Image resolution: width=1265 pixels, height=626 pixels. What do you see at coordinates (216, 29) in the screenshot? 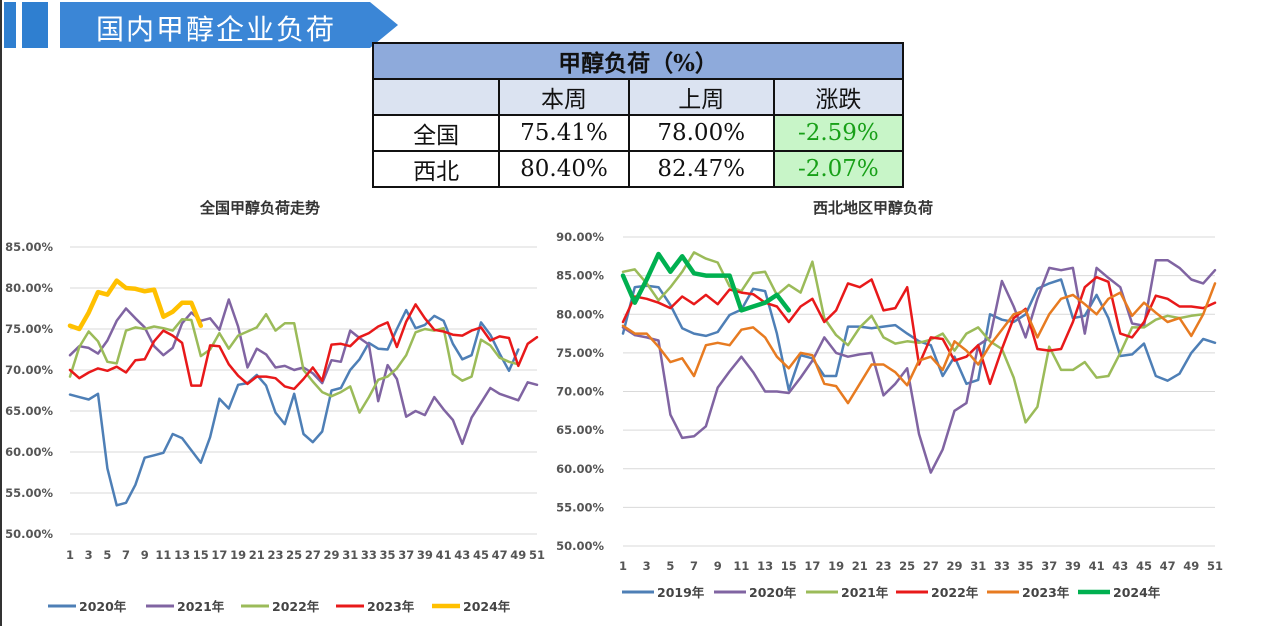
I see `page-title: 国内甲醇企业负荷` at bounding box center [216, 29].